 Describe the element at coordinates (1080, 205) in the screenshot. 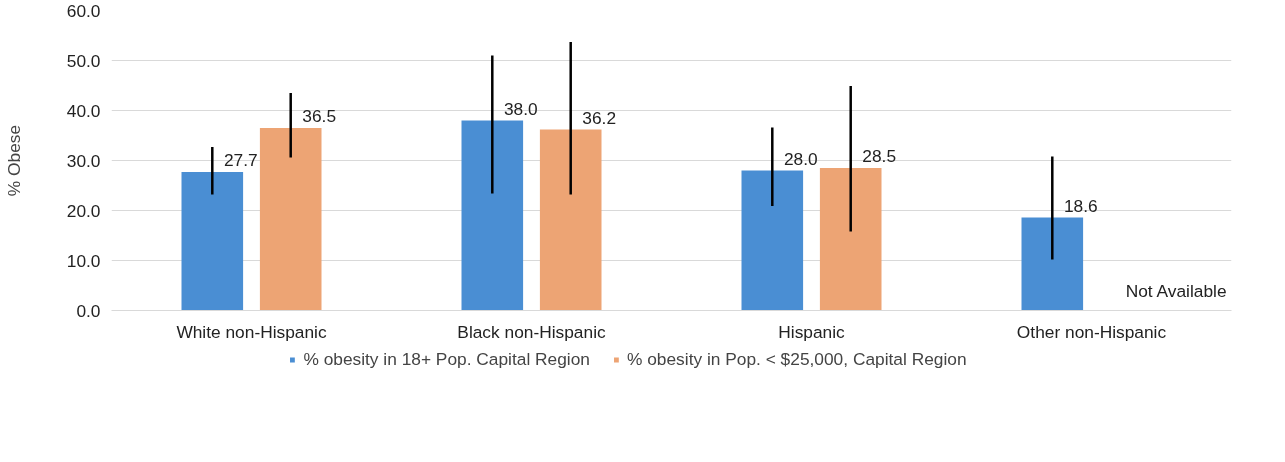

I see `data-label: 18.6` at that location.